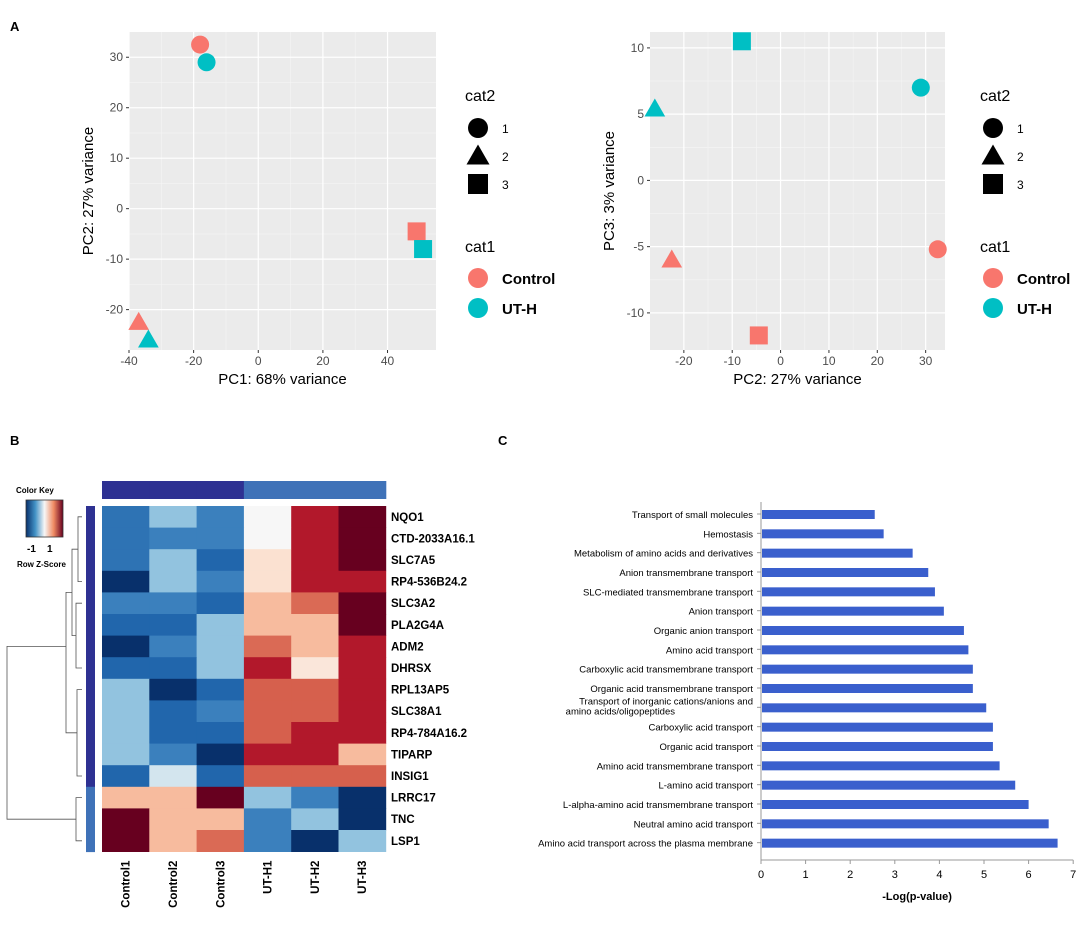 The width and height of the screenshot is (1084, 952). I want to click on heatmap-row-label: DHRSX, so click(411, 669).